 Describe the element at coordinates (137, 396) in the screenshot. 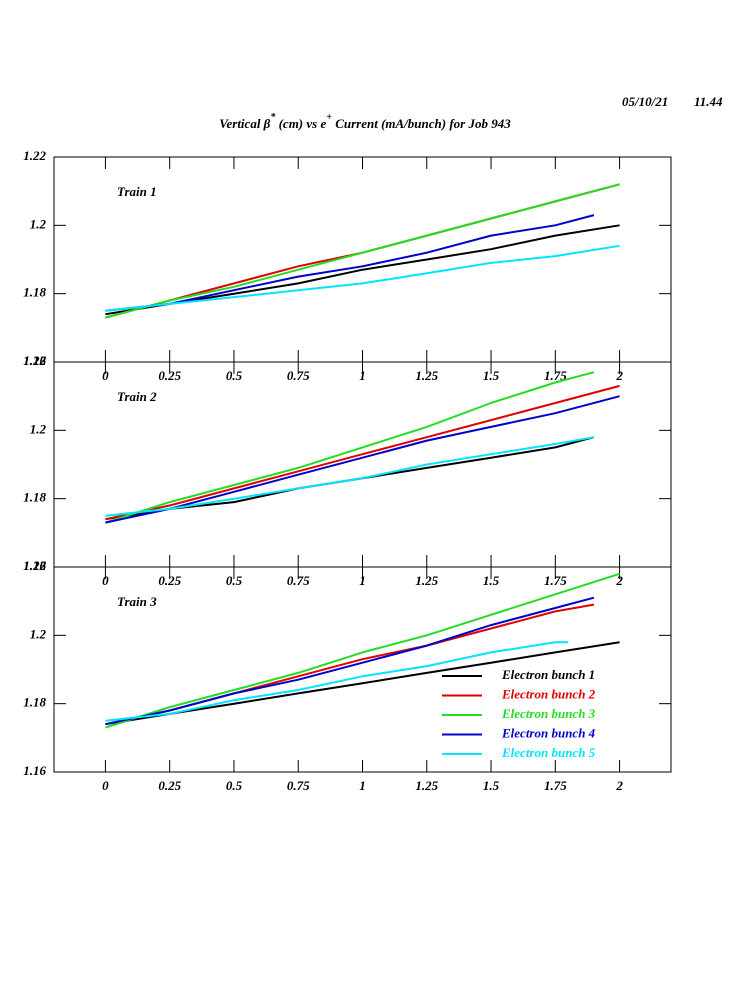

I see `panel-label: Train 2` at that location.